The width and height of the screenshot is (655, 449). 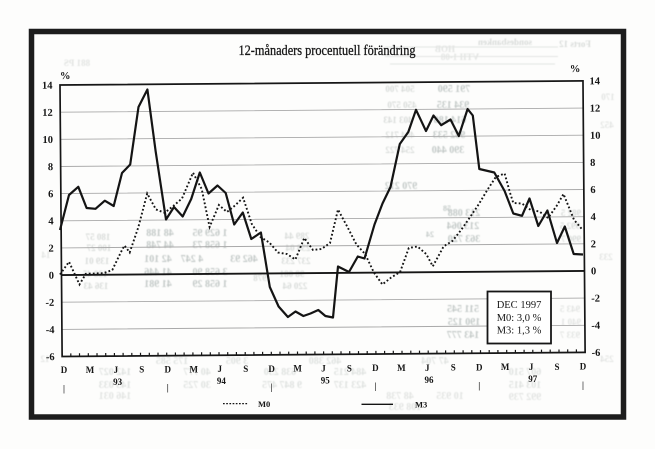 I want to click on svg-text: 3 658 90, so click(x=210, y=272).